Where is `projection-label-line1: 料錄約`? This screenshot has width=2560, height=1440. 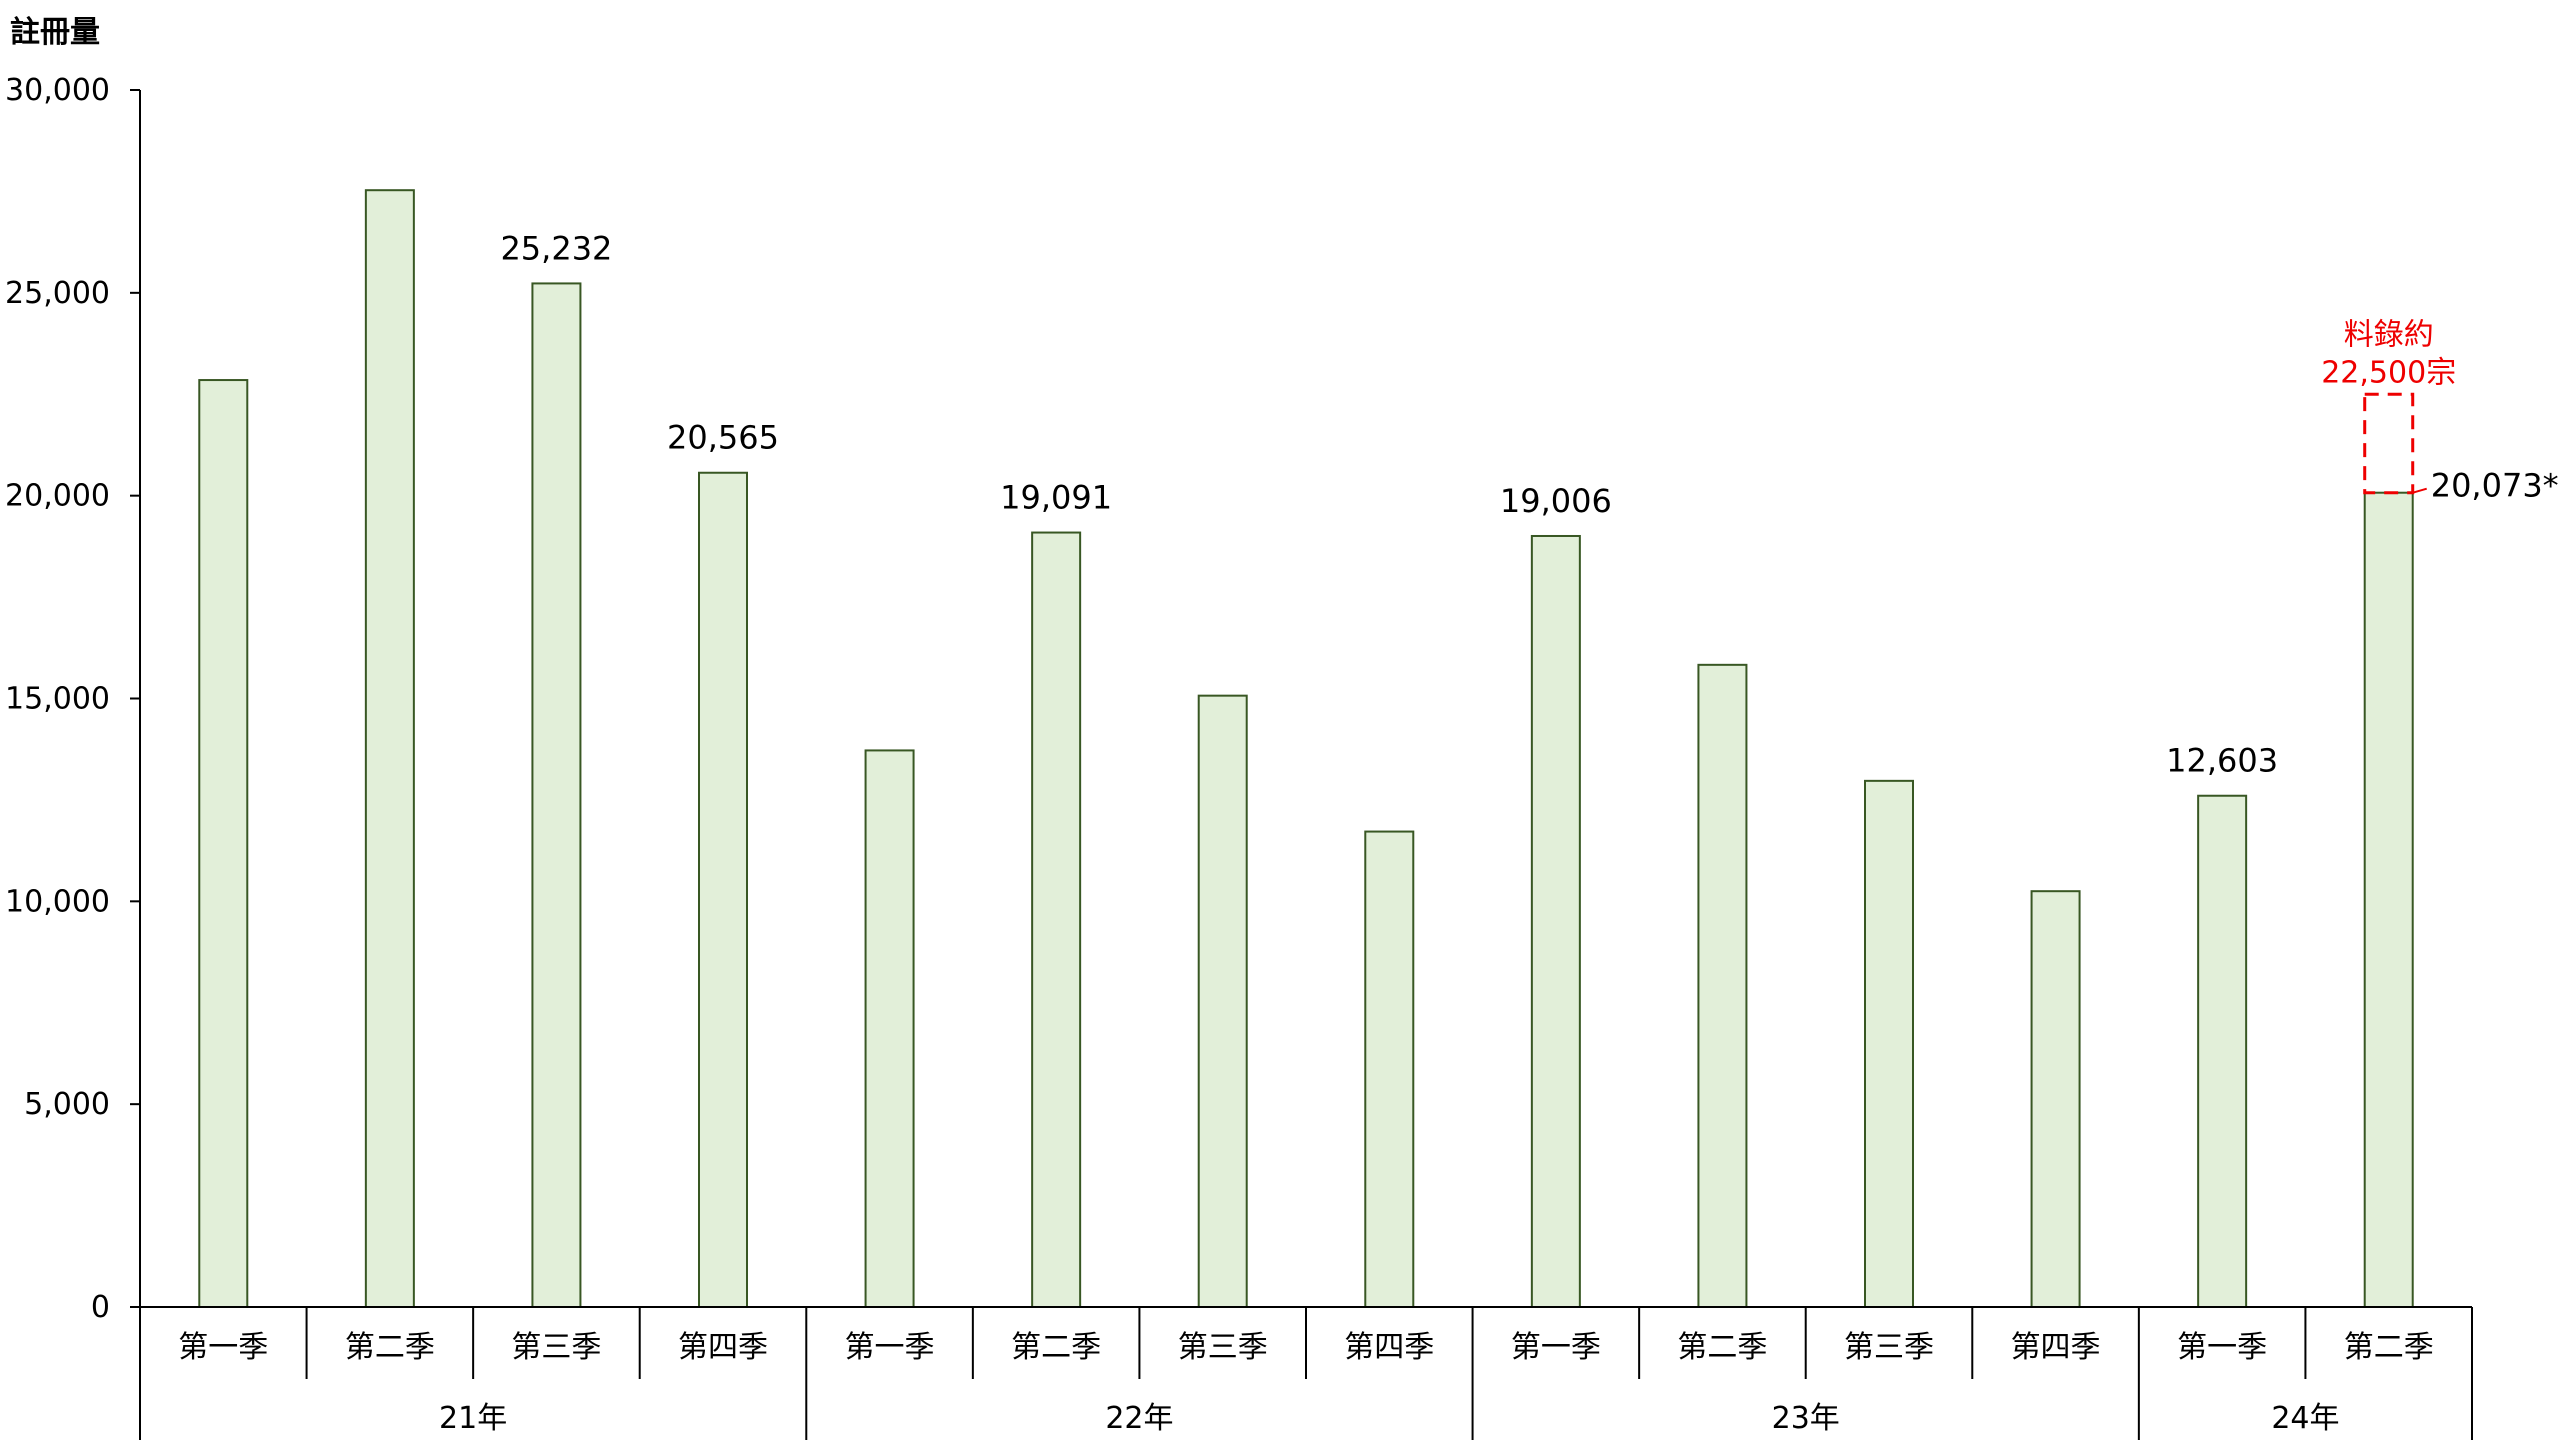
projection-label-line1: 料錄約 is located at coordinates (2389, 334).